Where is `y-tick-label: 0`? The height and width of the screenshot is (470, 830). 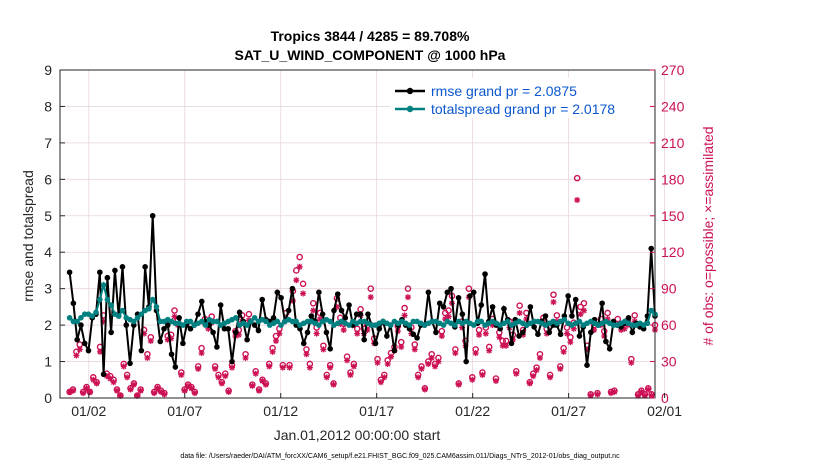
y-tick-label: 0 is located at coordinates (48, 398).